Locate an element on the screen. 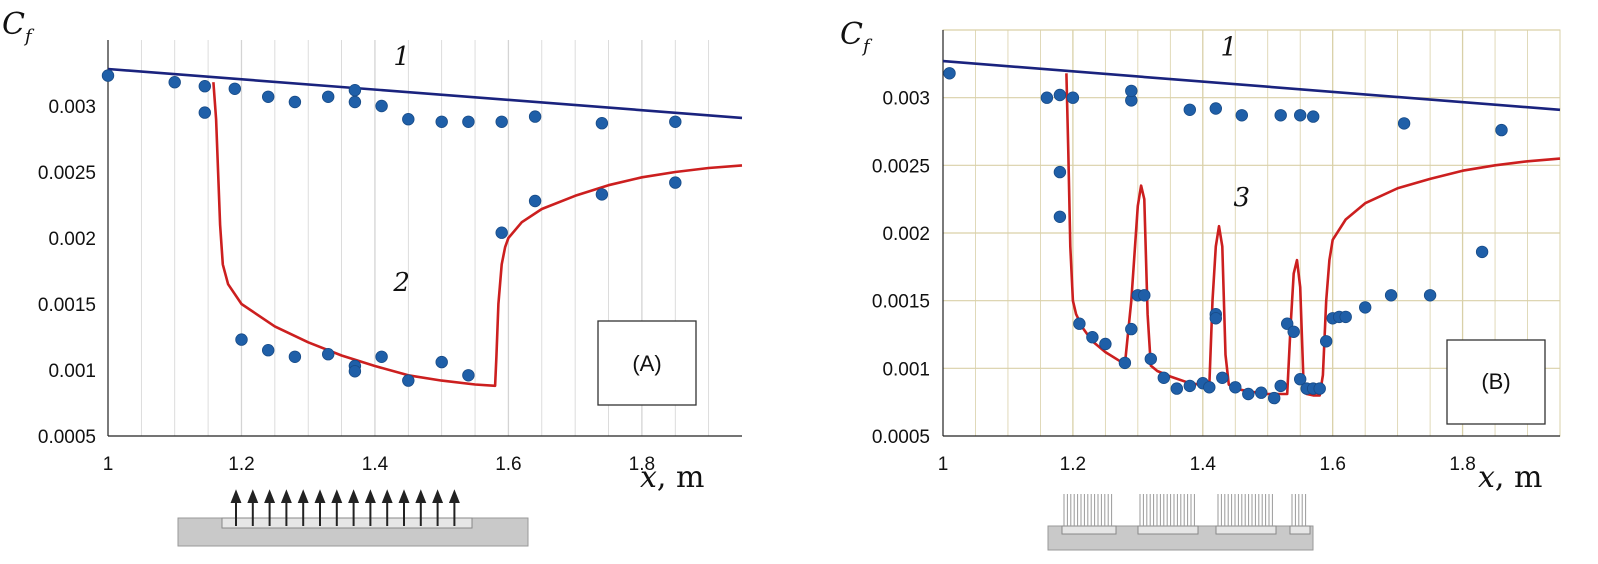 The width and height of the screenshot is (1598, 564). panel-b-y-tick-label: 0.0005 is located at coordinates (901, 437).